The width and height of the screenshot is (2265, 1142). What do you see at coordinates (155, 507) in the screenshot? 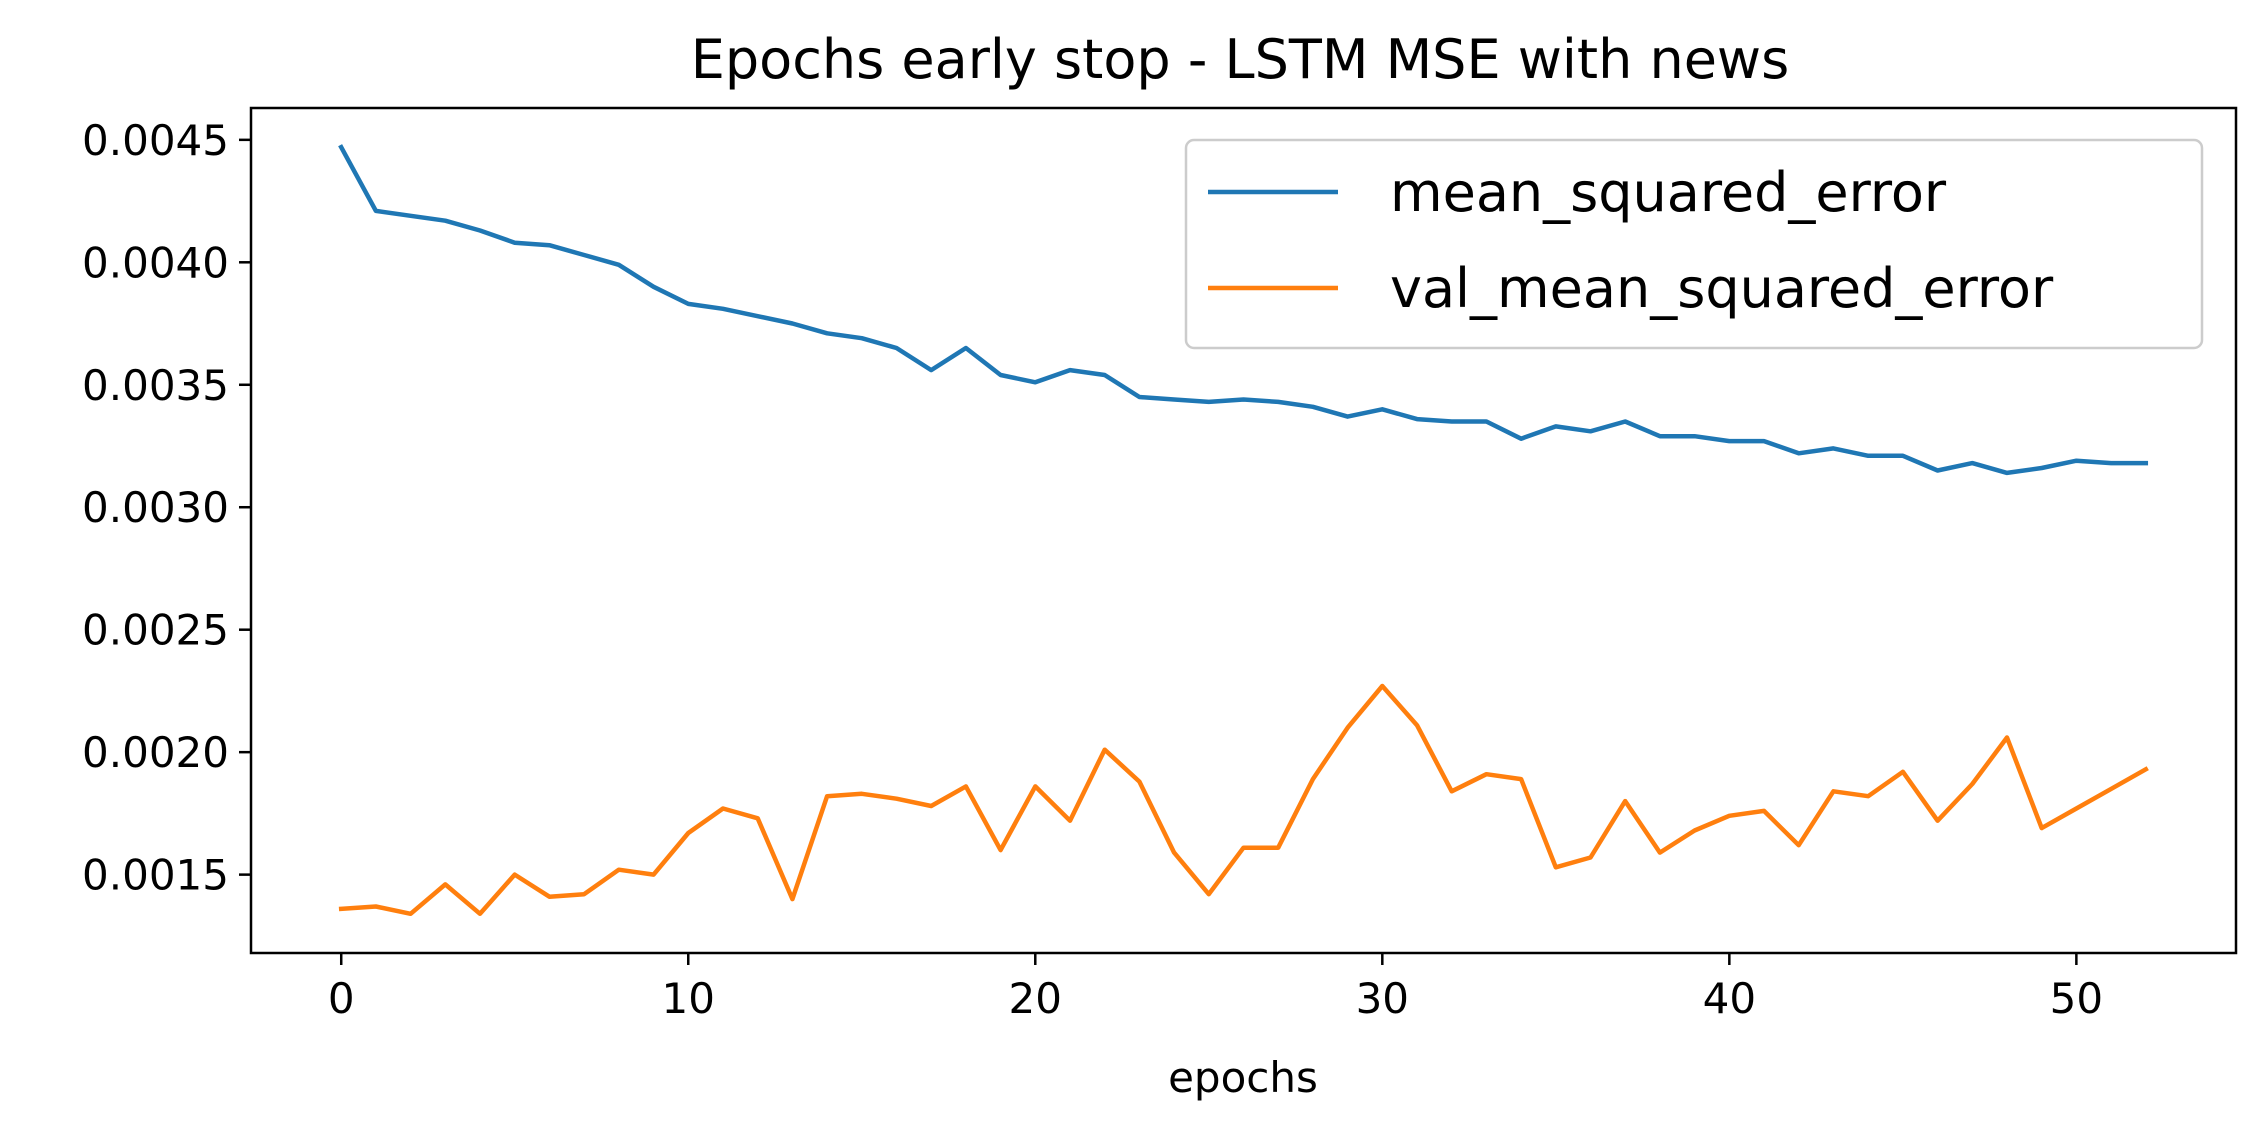
I see `y-tick-label: 0.0030` at bounding box center [155, 507].